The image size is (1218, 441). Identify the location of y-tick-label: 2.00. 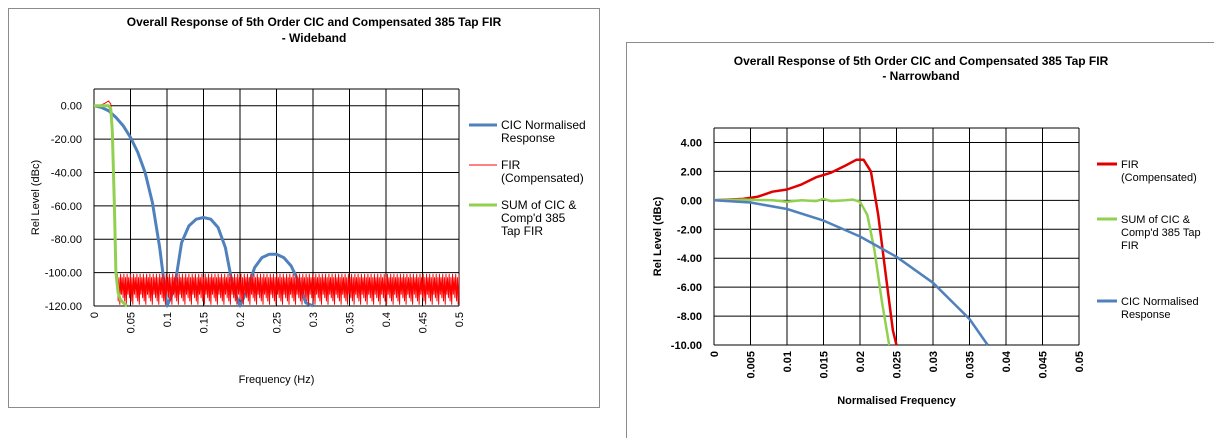
(691, 172).